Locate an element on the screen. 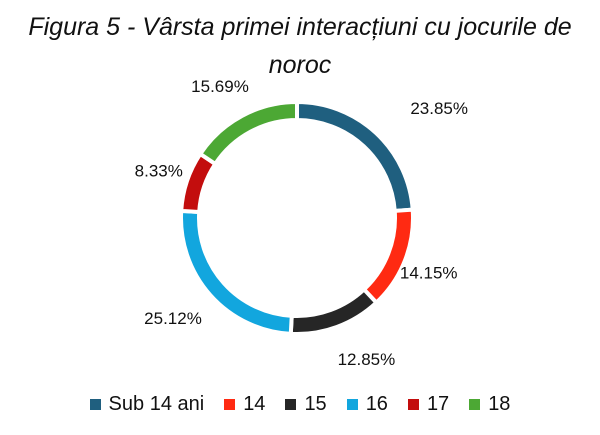 The width and height of the screenshot is (600, 435). legend: Sub 14 ani 14 15 16 17 18 is located at coordinates (300, 404).